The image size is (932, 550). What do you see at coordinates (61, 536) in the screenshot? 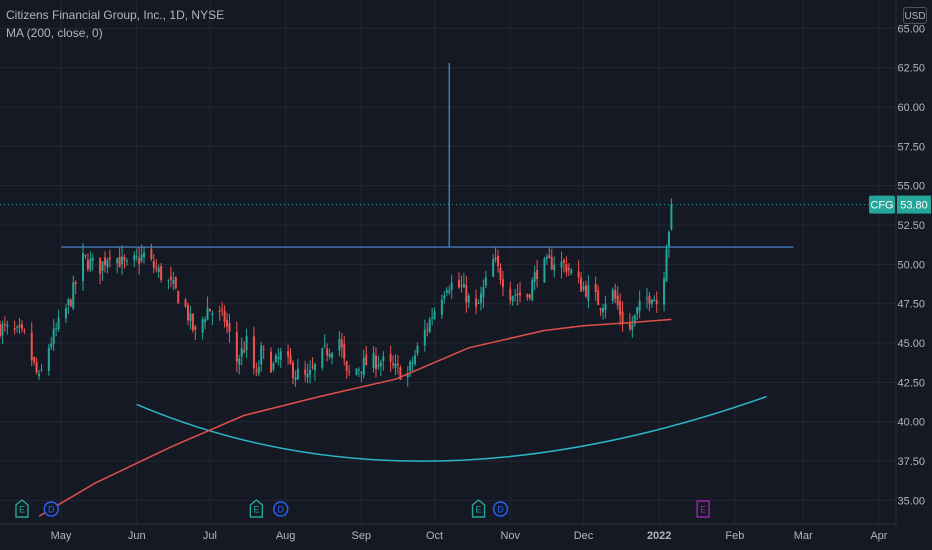
I see `time-tick-label: May` at bounding box center [61, 536].